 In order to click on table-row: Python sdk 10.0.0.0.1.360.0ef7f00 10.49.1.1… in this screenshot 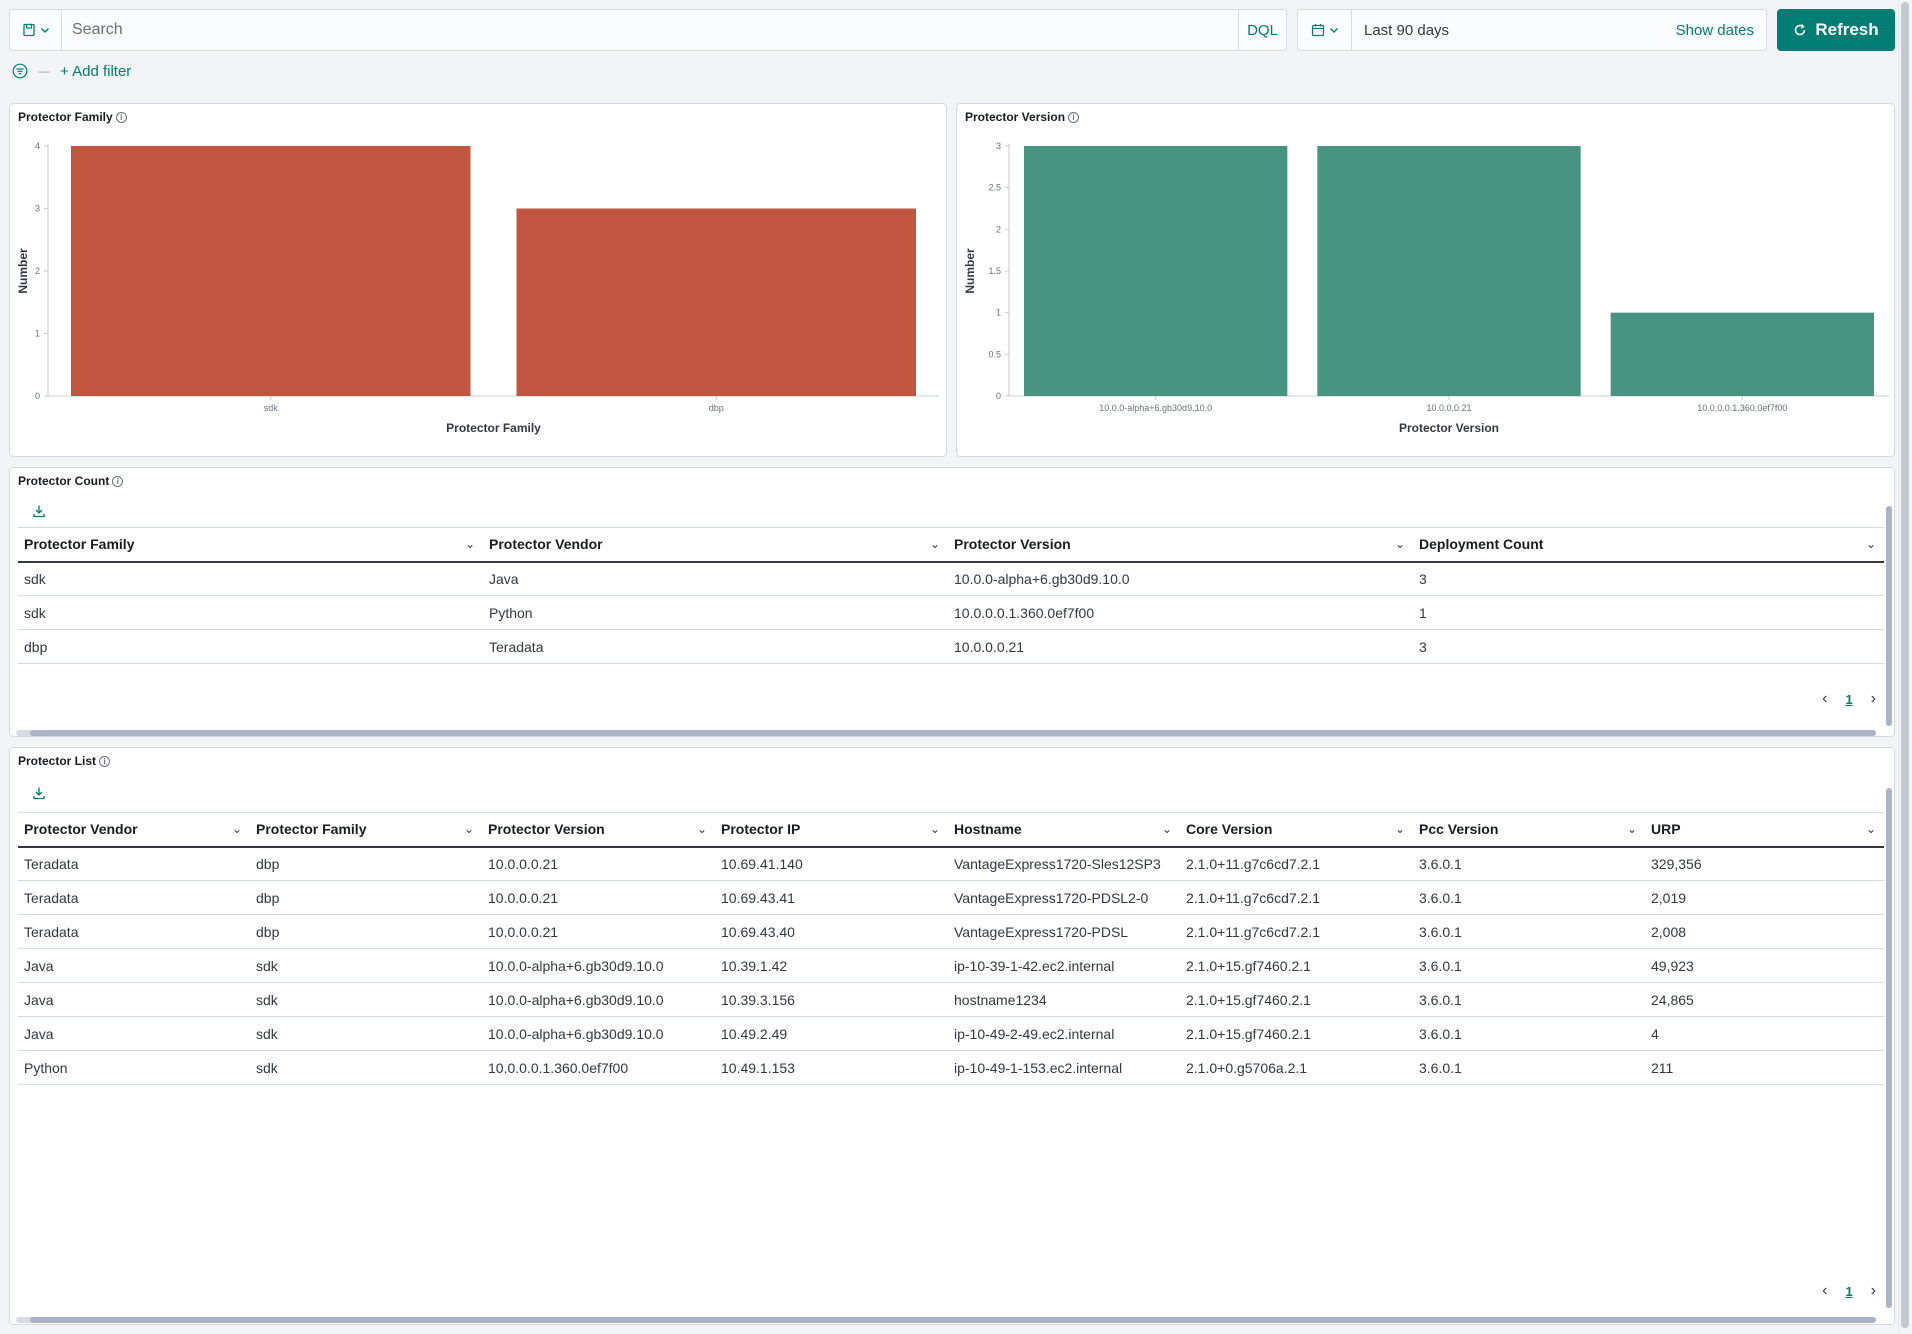, I will do `click(951, 1067)`.